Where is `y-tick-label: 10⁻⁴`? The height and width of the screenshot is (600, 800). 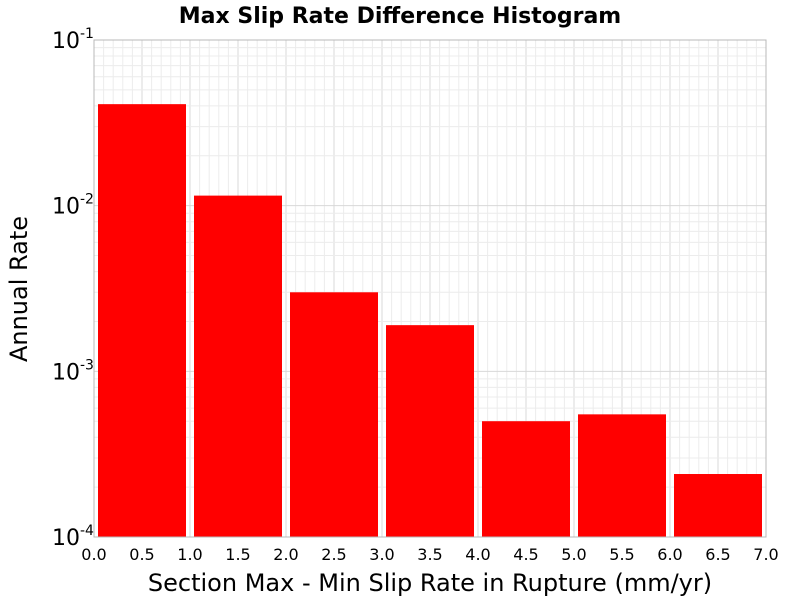
y-tick-label: 10⁻⁴ is located at coordinates (73, 537).